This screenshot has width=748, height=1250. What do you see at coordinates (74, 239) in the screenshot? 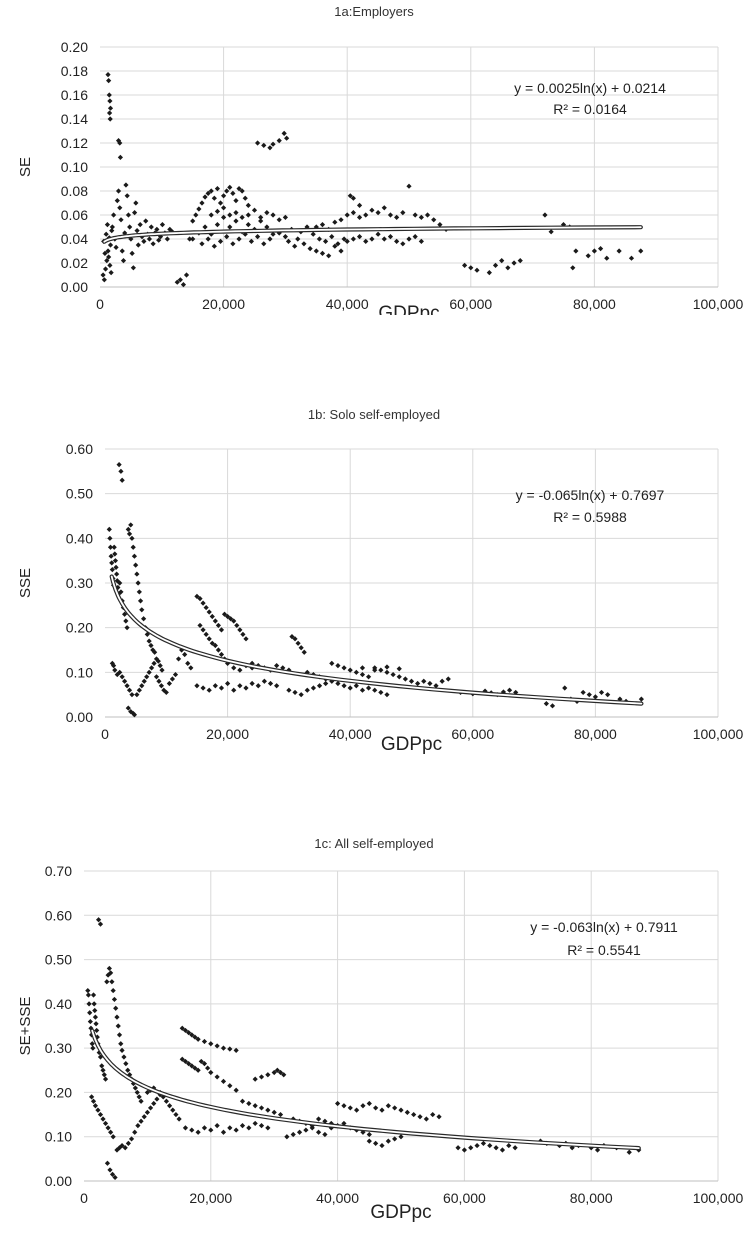
I see `y-tick-label: 0.04` at bounding box center [74, 239].